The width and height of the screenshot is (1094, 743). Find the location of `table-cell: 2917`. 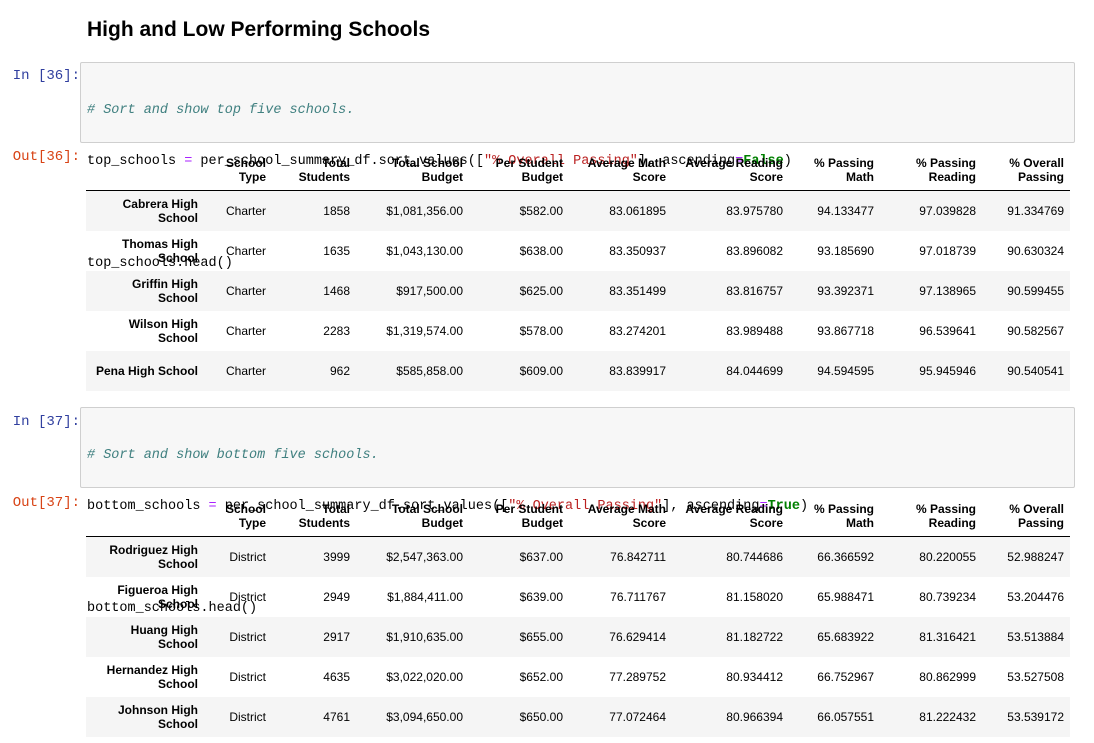

table-cell: 2917 is located at coordinates (336, 636).